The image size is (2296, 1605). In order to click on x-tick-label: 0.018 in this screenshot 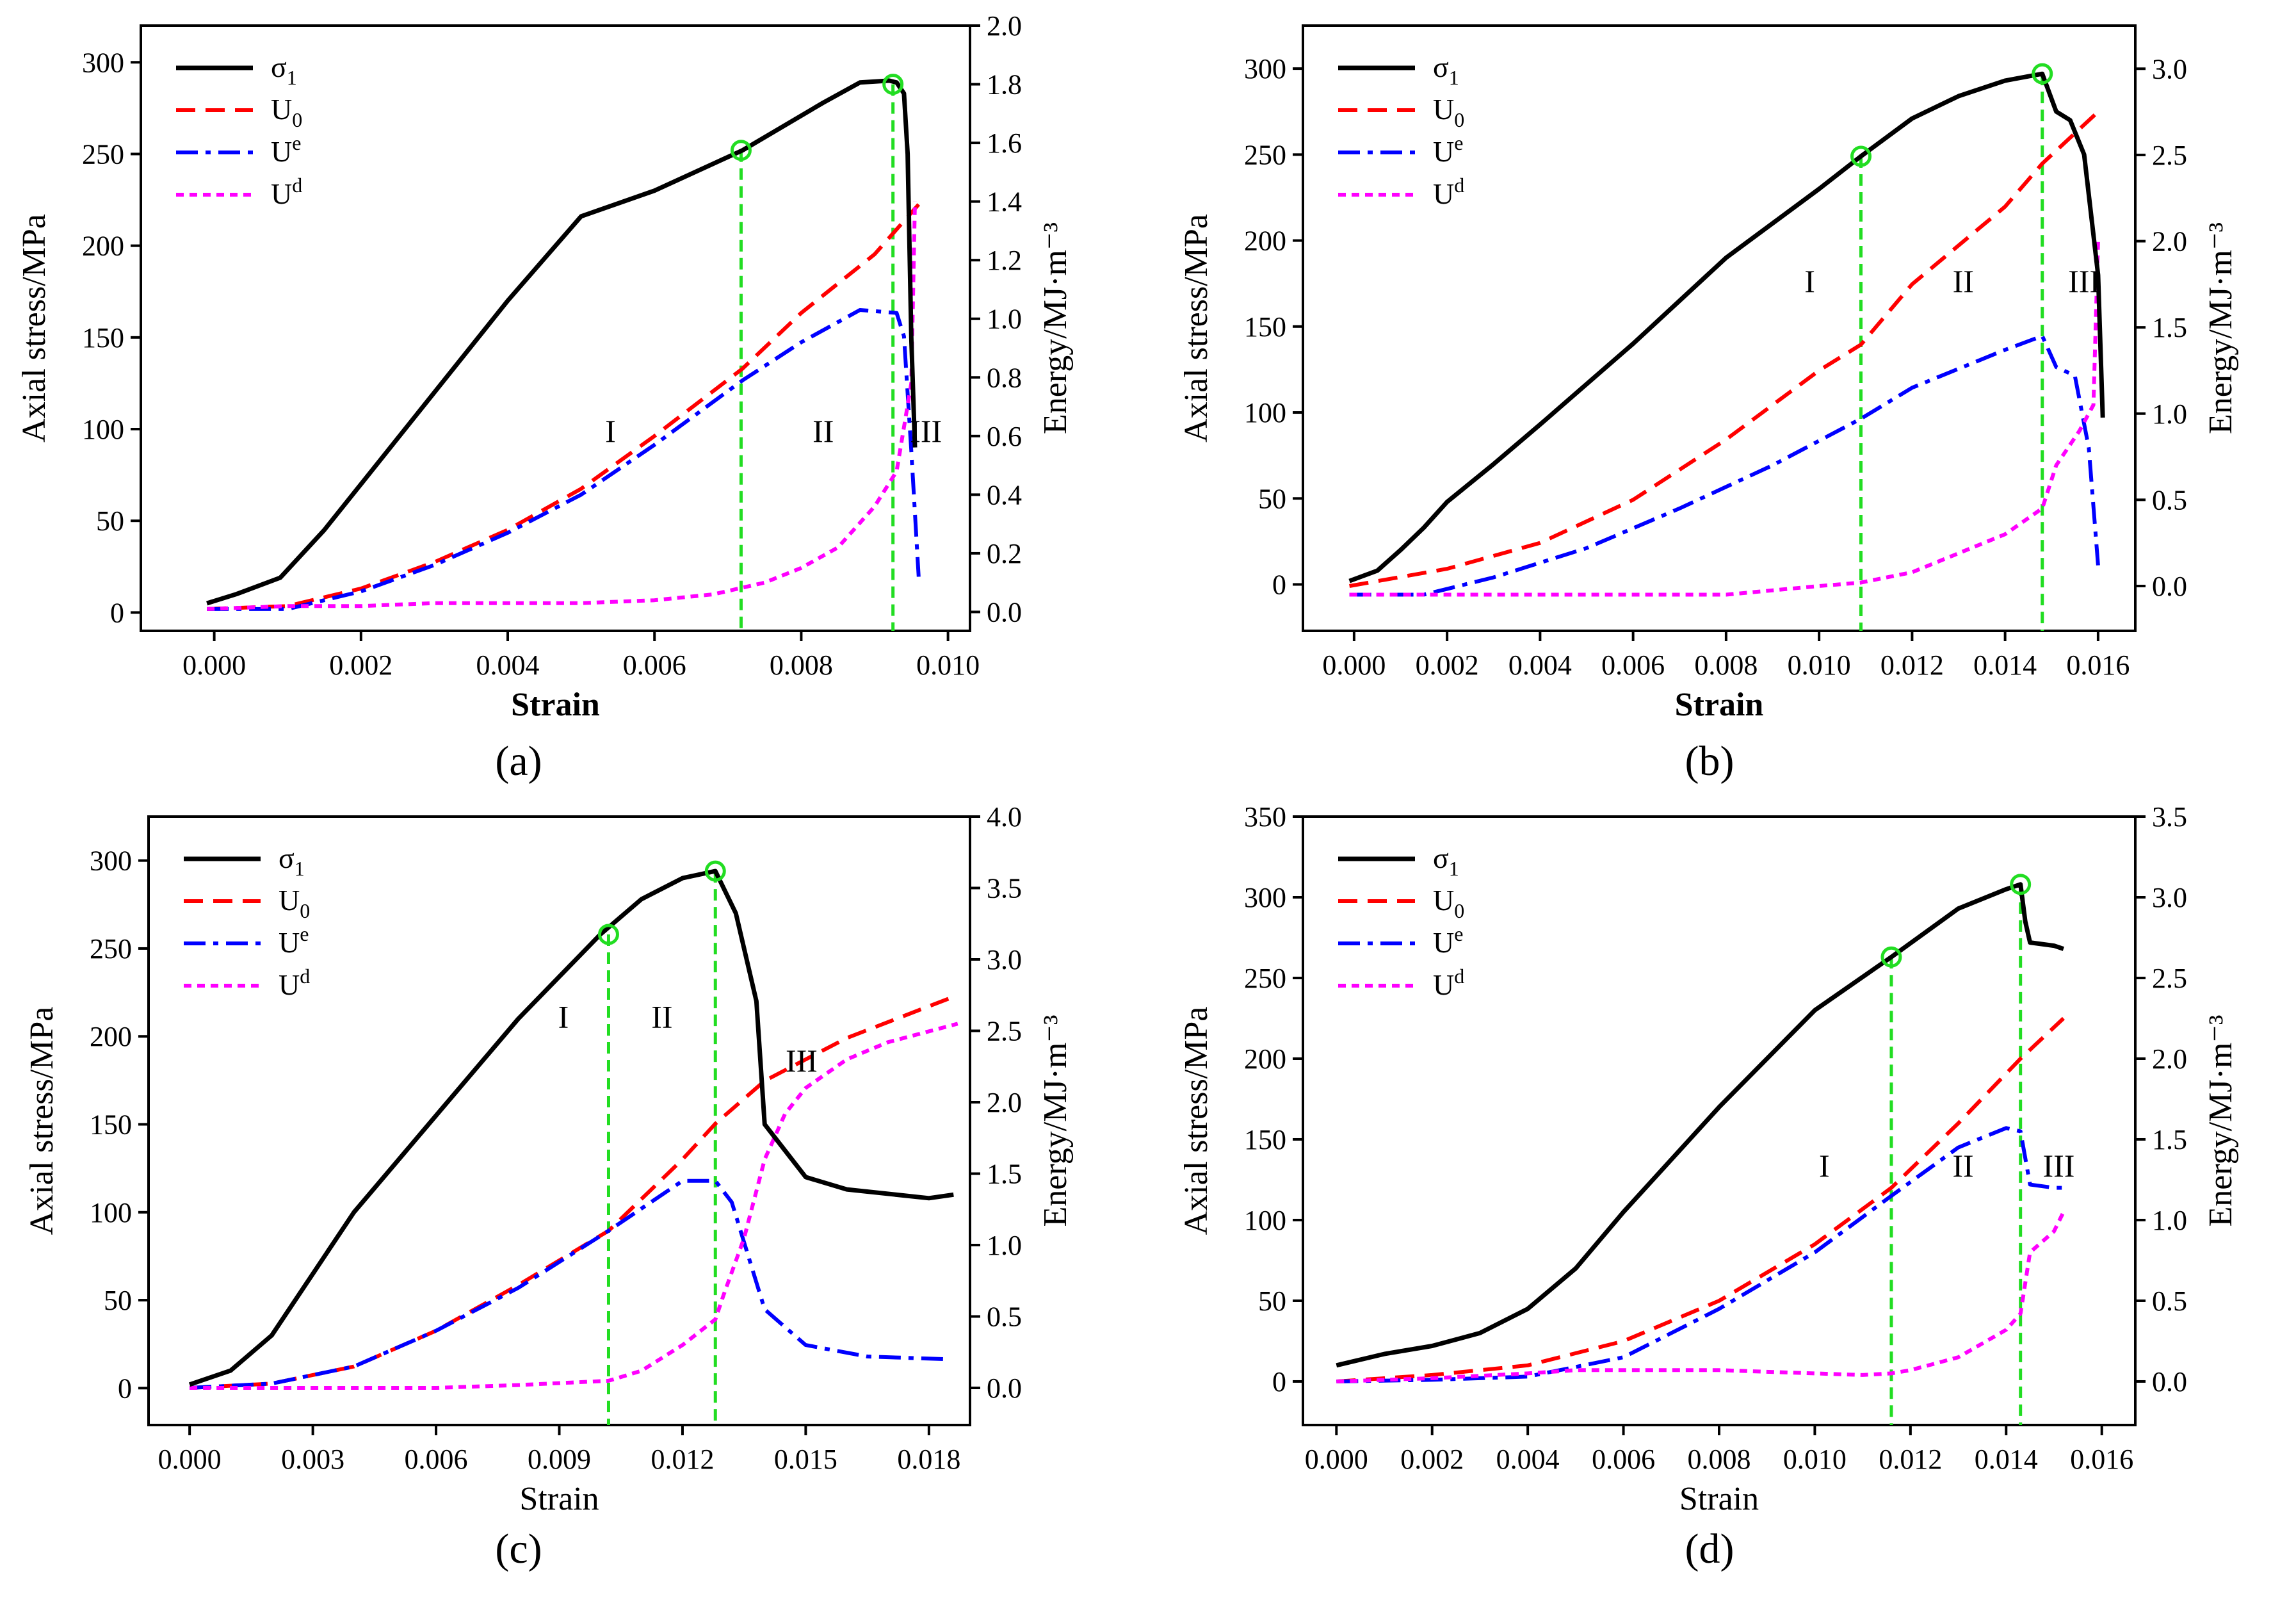, I will do `click(928, 1459)`.